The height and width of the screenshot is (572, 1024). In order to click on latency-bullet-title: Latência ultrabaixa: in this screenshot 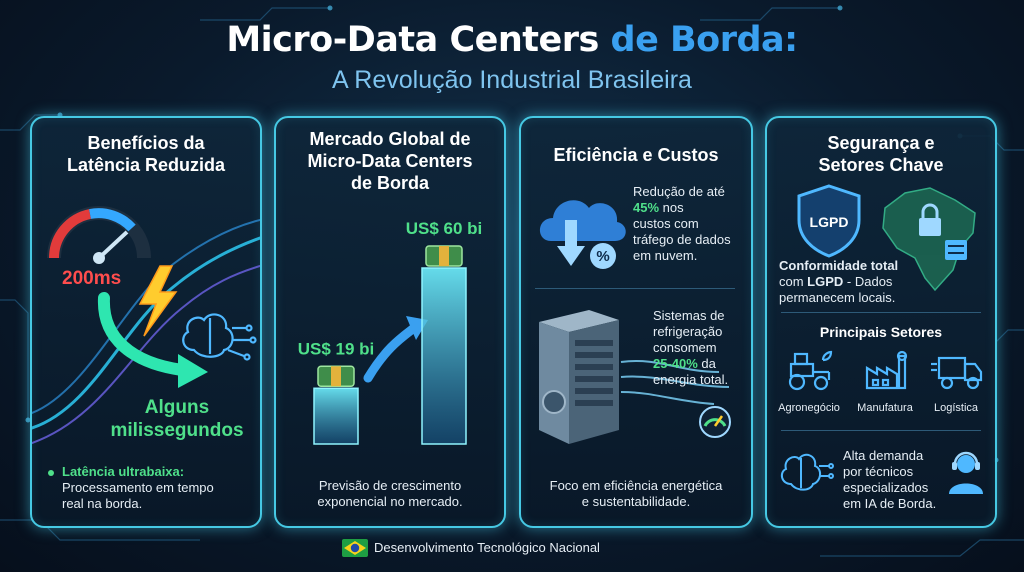, I will do `click(123, 471)`.